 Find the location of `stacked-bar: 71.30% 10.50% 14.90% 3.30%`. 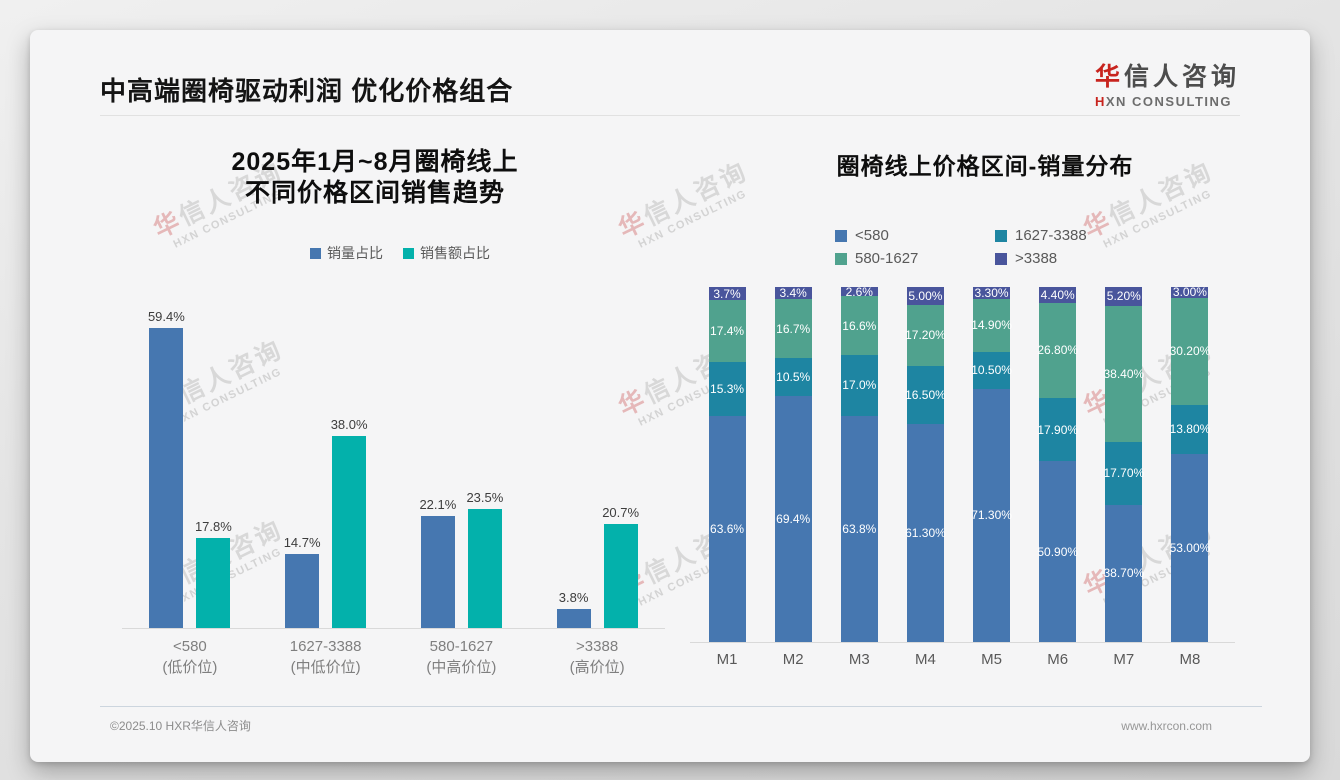

stacked-bar: 71.30% 10.50% 14.90% 3.30% is located at coordinates (991, 464).